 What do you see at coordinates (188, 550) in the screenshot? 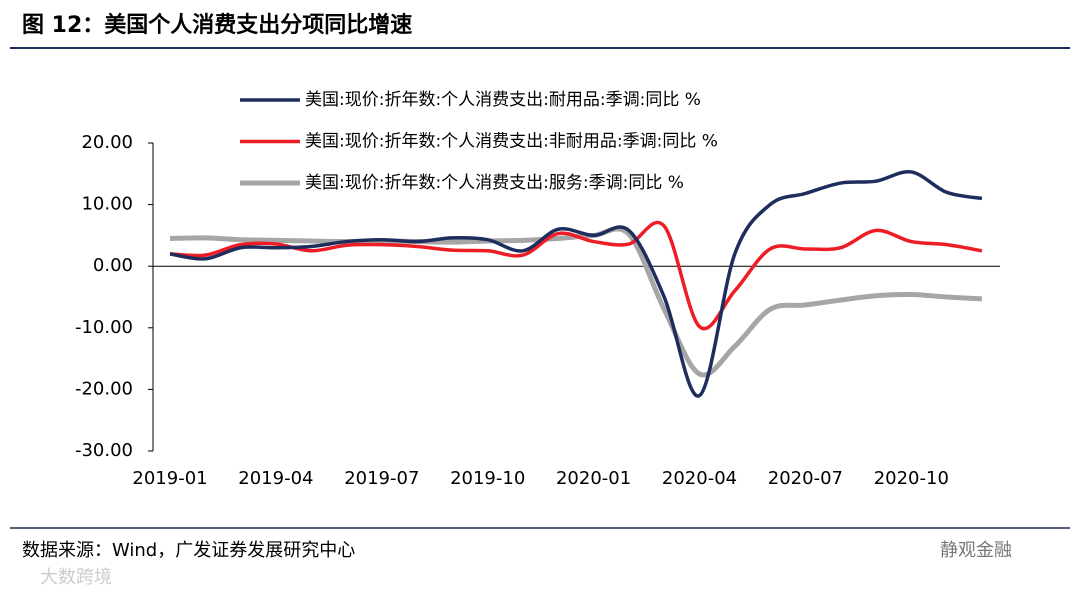
I see `source: 数据来源：Wind，广发证券发展研究中心` at bounding box center [188, 550].